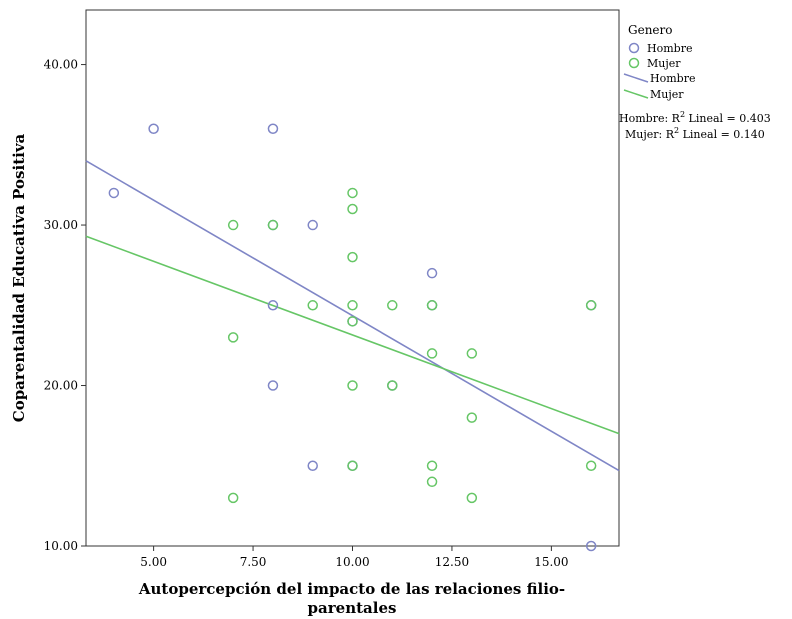  Describe the element at coordinates (636, 94) in the screenshot. I see `legend-line-mujer` at that location.